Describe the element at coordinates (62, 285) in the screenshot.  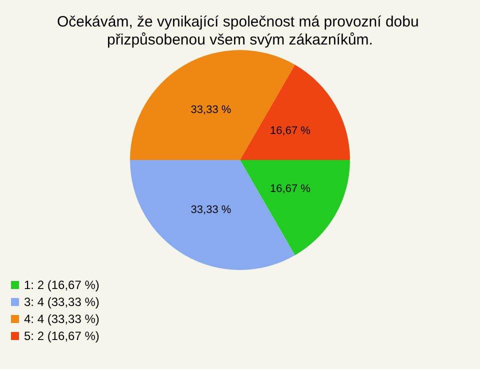
I see `legend-label: 1: 2 (16,67 %)` at that location.